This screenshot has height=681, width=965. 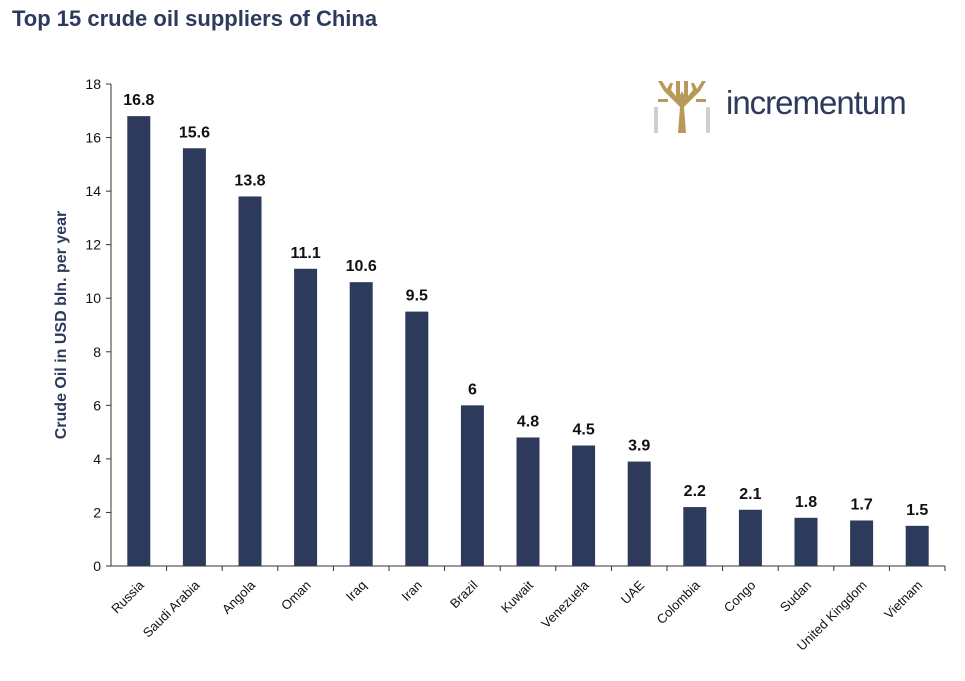 What do you see at coordinates (195, 18) in the screenshot?
I see `chart-title: Top 15 crude oil suppliers of China` at bounding box center [195, 18].